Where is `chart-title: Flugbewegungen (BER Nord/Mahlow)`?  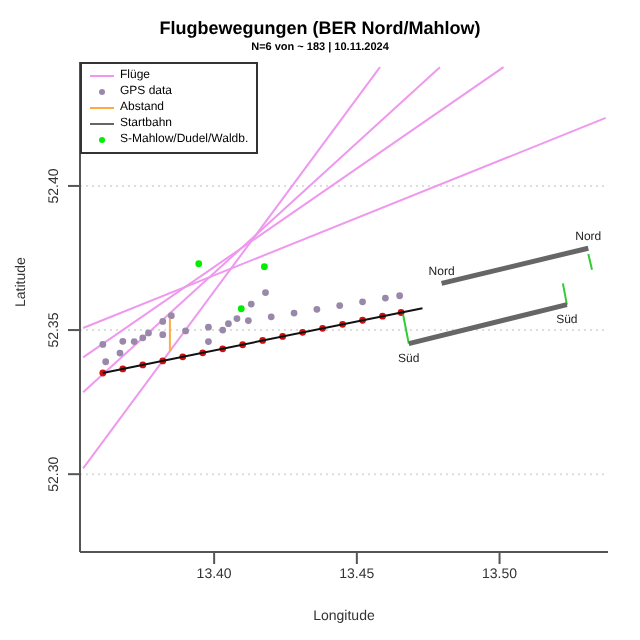
chart-title: Flugbewegungen (BER Nord/Mahlow) is located at coordinates (320, 28).